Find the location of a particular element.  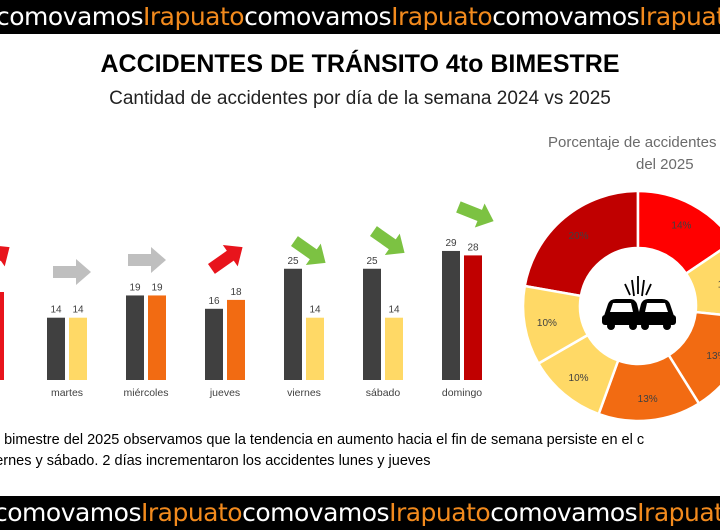

category-label: martes is located at coordinates (67, 393).